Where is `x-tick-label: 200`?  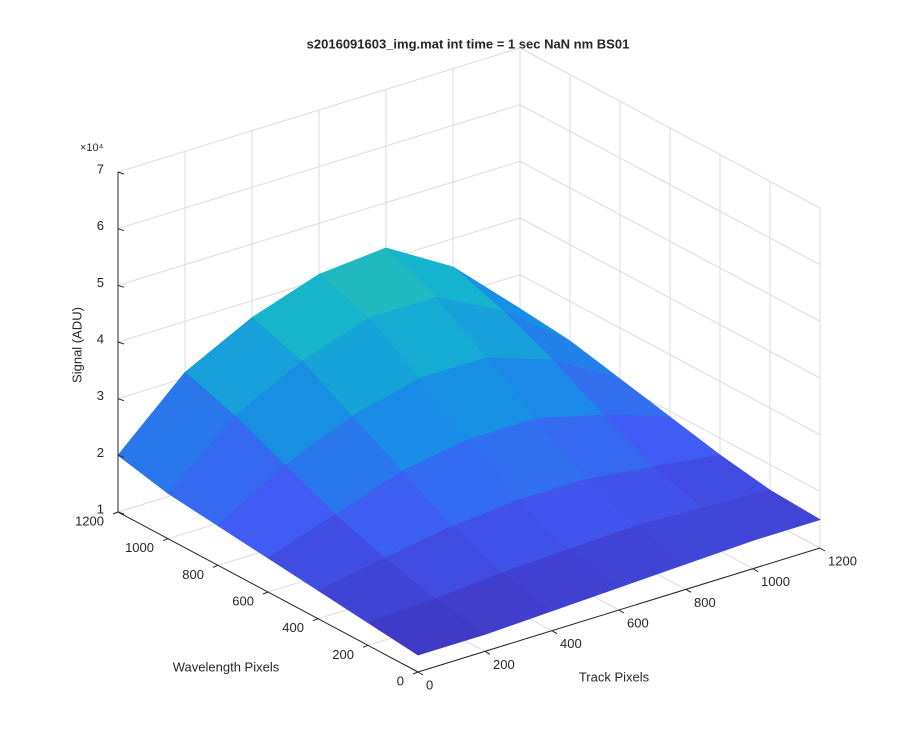 x-tick-label: 200 is located at coordinates (504, 664).